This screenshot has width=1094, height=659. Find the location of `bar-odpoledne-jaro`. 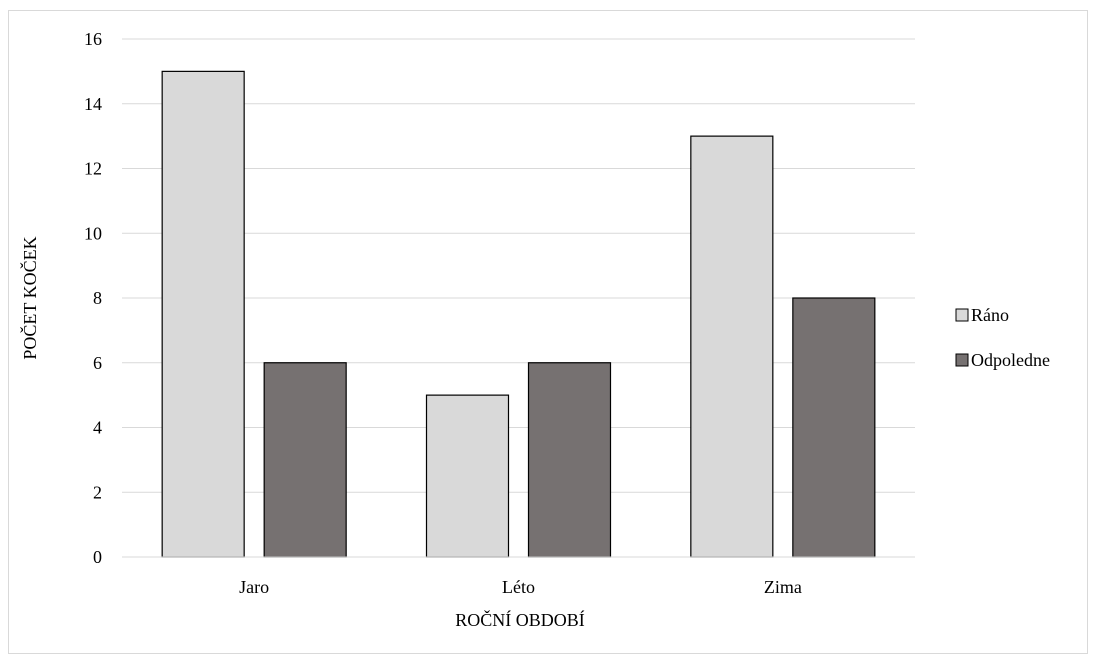

bar-odpoledne-jaro is located at coordinates (305, 460).